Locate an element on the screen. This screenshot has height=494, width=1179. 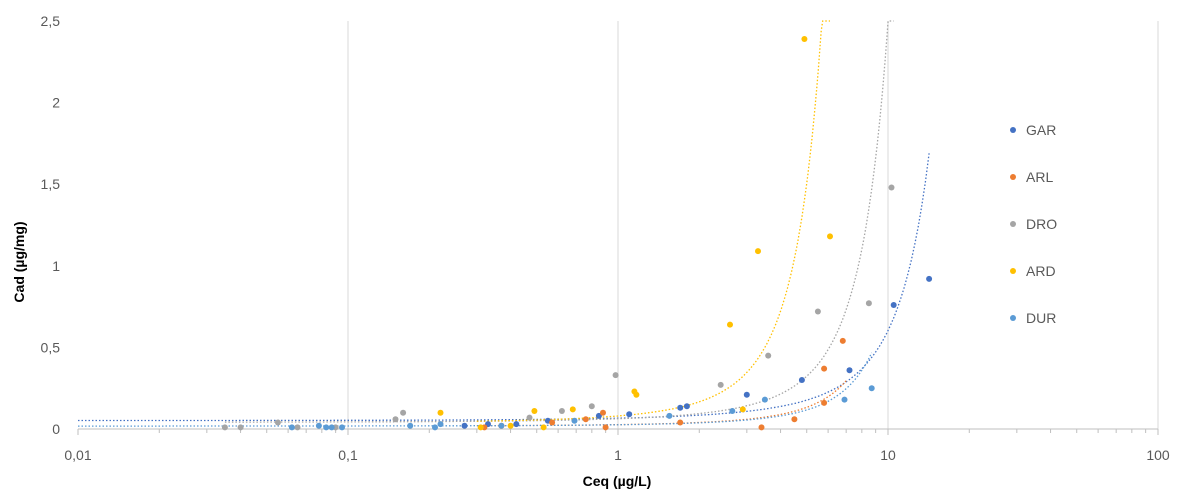
legend-label-dur: DUR is located at coordinates (1041, 318).